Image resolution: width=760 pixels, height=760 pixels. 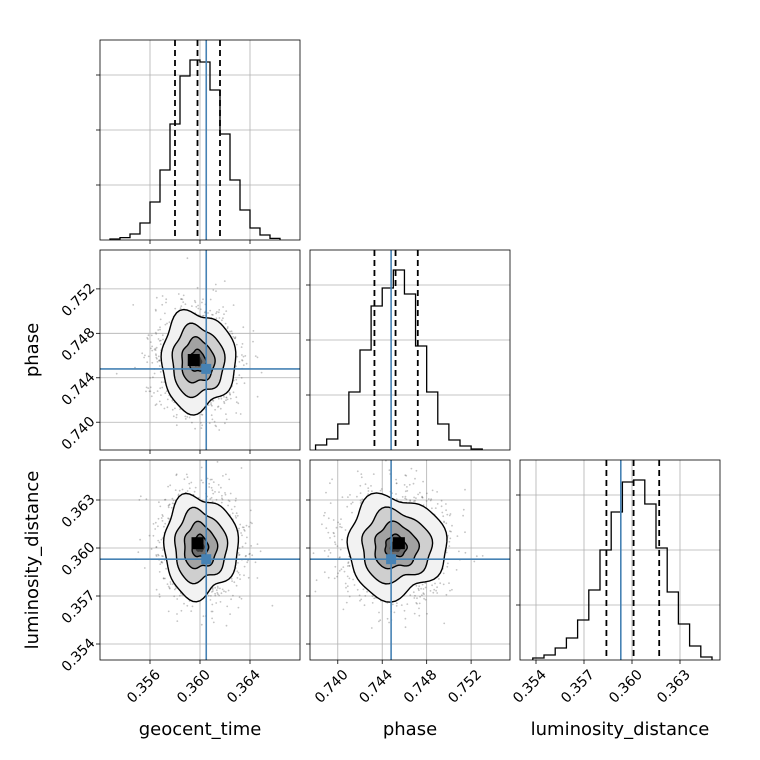 I want to click on panel-frame, so click(x=620, y=560).